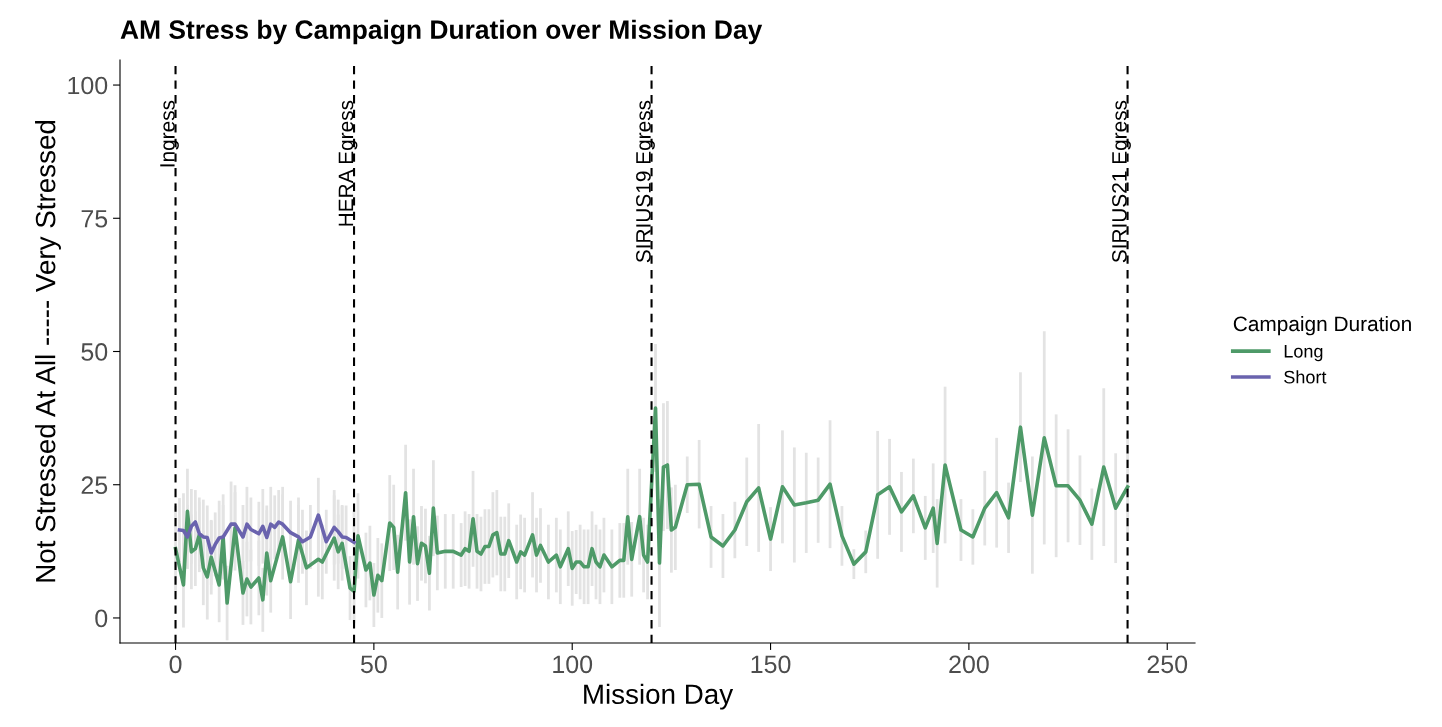 The height and width of the screenshot is (727, 1442). What do you see at coordinates (373, 664) in the screenshot?
I see `x-tick-label: 50` at bounding box center [373, 664].